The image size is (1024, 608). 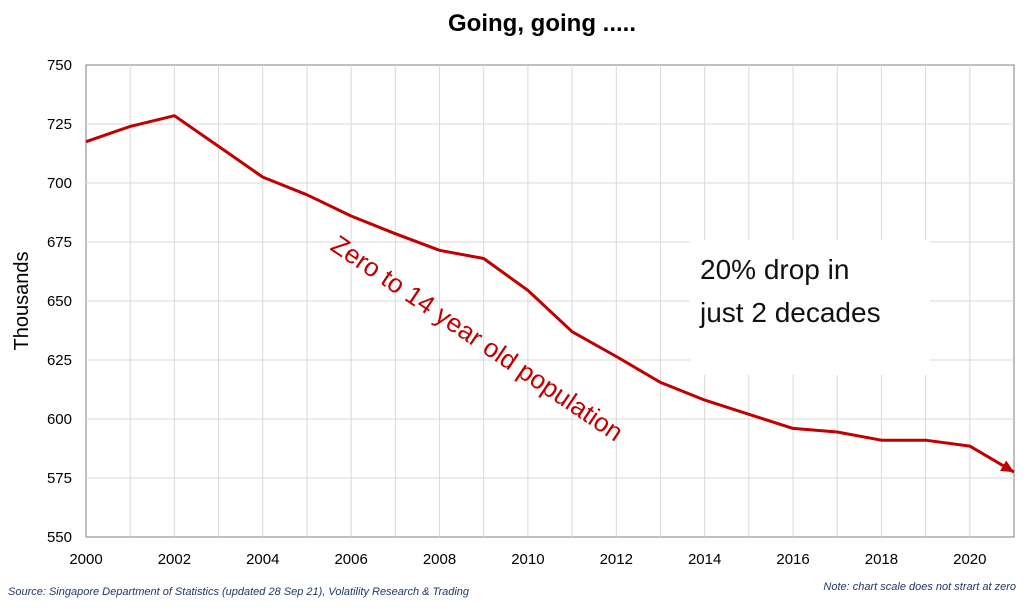 What do you see at coordinates (350, 559) in the screenshot?
I see `x-tick-label: 2006` at bounding box center [350, 559].